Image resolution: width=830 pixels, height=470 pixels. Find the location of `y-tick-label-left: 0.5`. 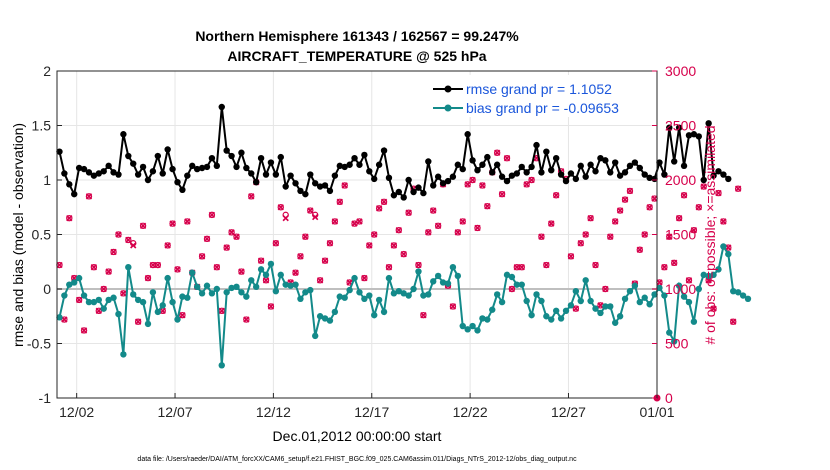

y-tick-label-left: 0.5 is located at coordinates (42, 235).